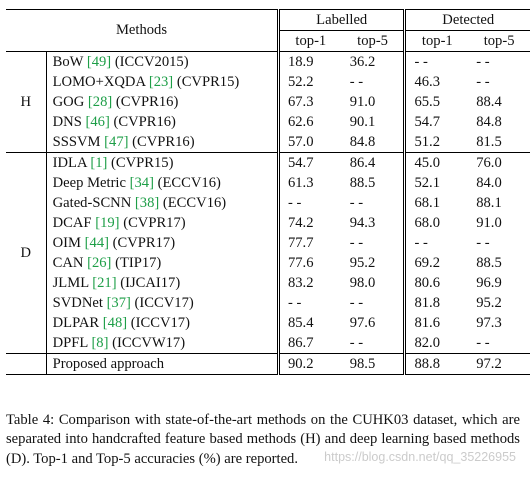 Image resolution: width=530 pixels, height=479 pixels. What do you see at coordinates (118, 302) in the screenshot?
I see `citation-link: [37]` at bounding box center [118, 302].